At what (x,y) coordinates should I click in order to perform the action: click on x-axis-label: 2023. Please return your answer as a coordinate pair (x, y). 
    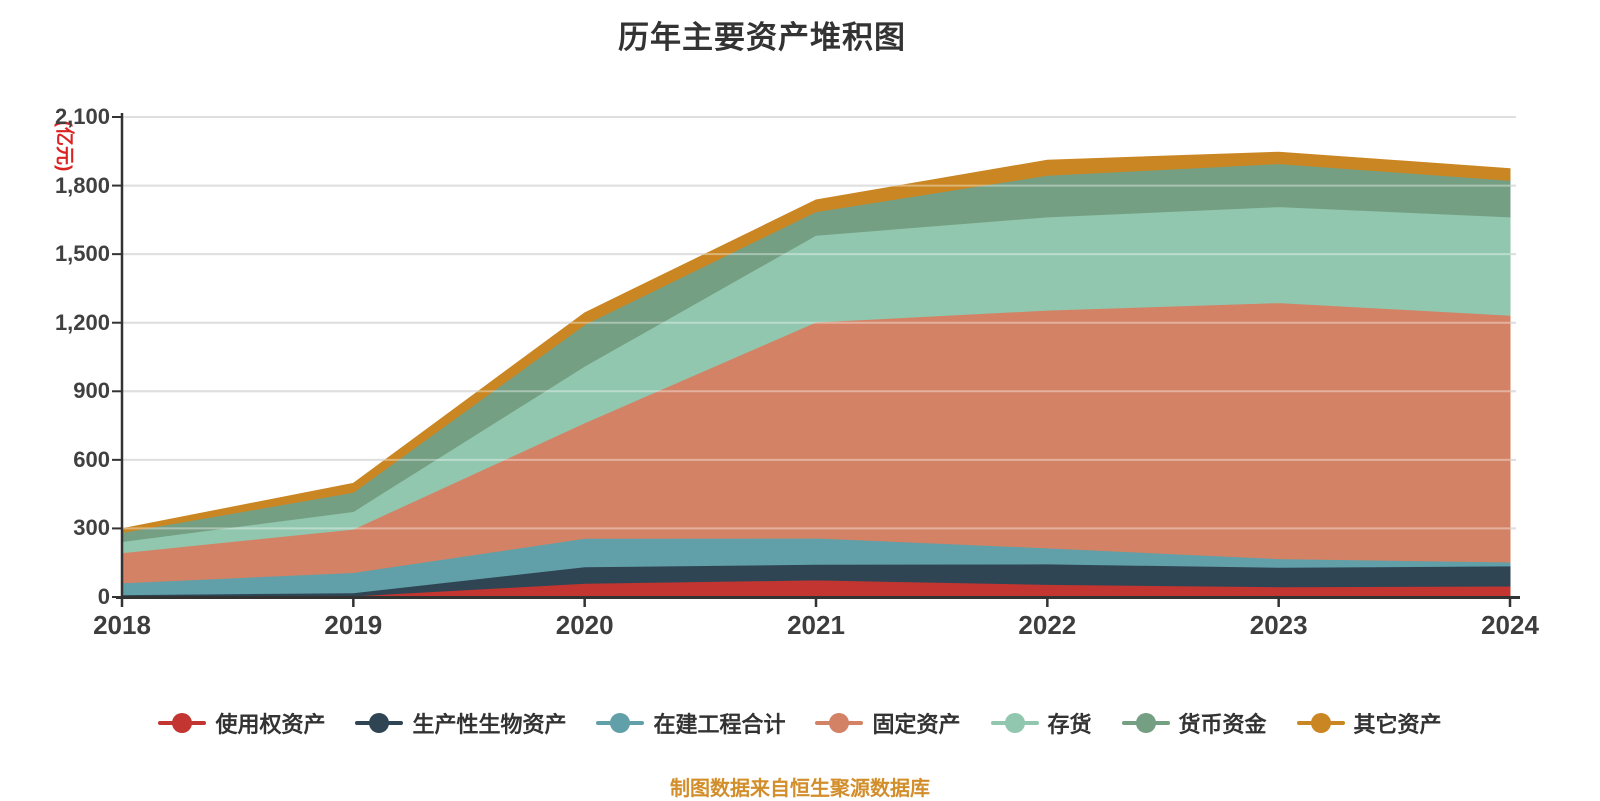
    Looking at the image, I should click on (1278, 625).